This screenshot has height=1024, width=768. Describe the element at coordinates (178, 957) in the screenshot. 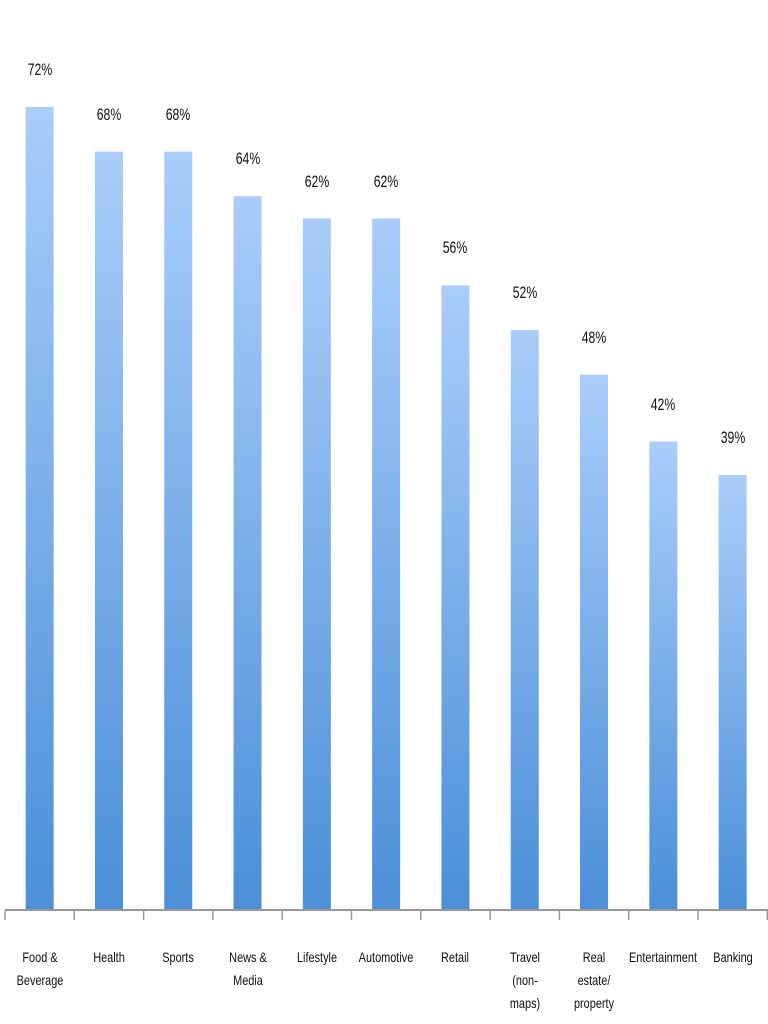

I see `category-label: Sports` at that location.